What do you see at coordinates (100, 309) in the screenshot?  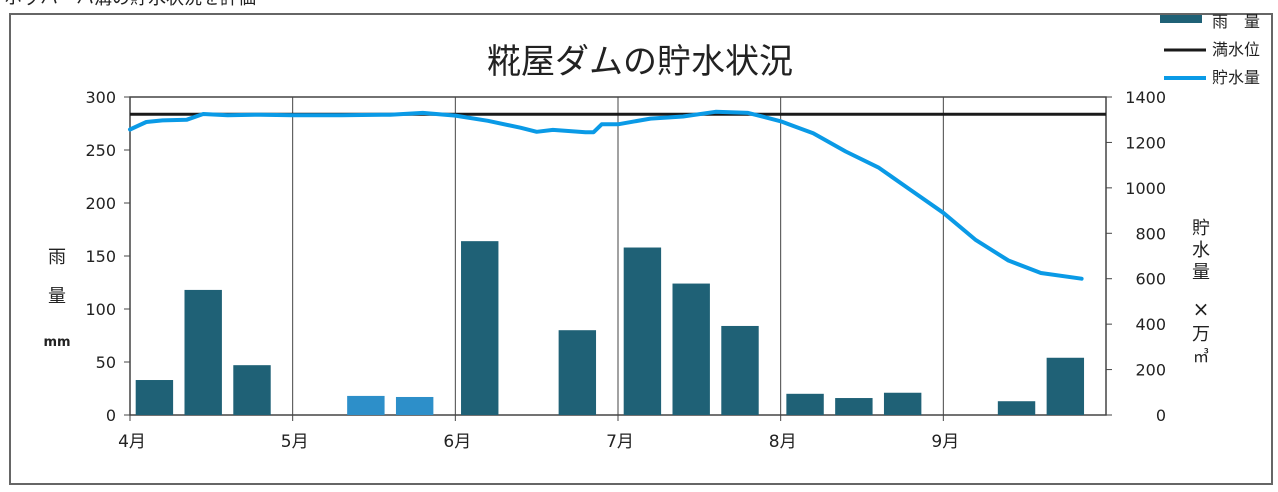 I see `y-left-tick-label: 100` at bounding box center [100, 309].